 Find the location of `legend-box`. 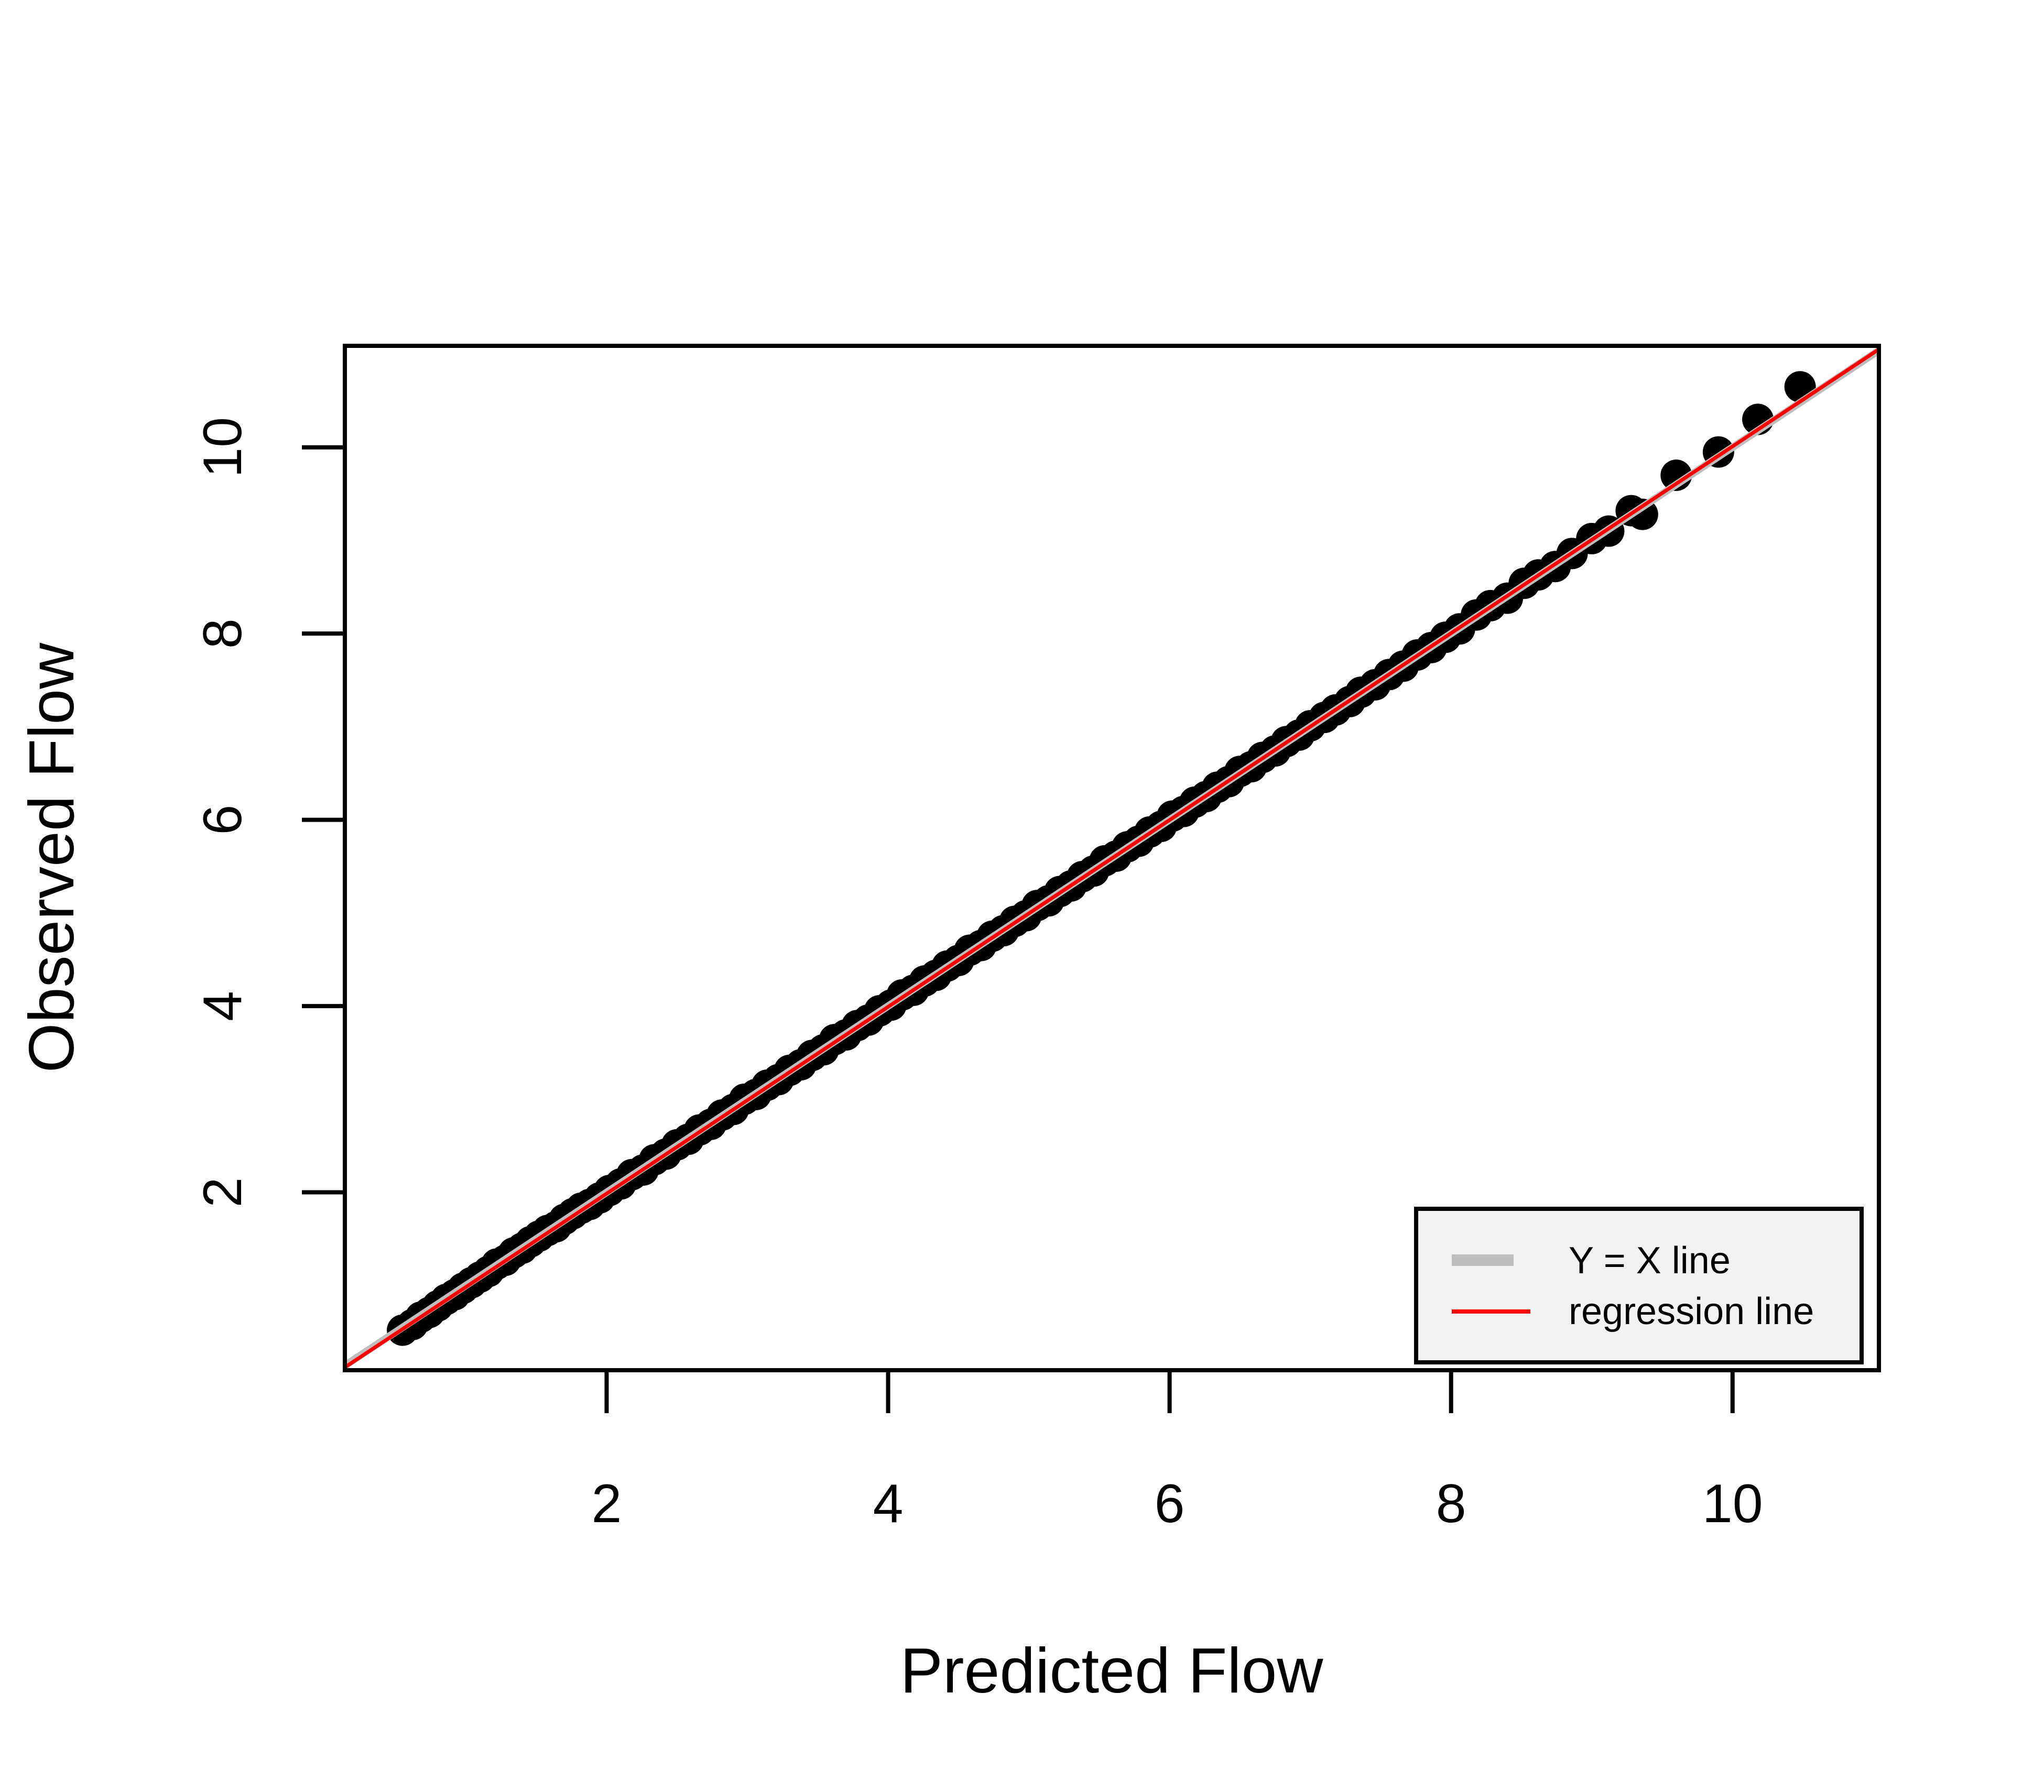

legend-box is located at coordinates (1639, 1285).